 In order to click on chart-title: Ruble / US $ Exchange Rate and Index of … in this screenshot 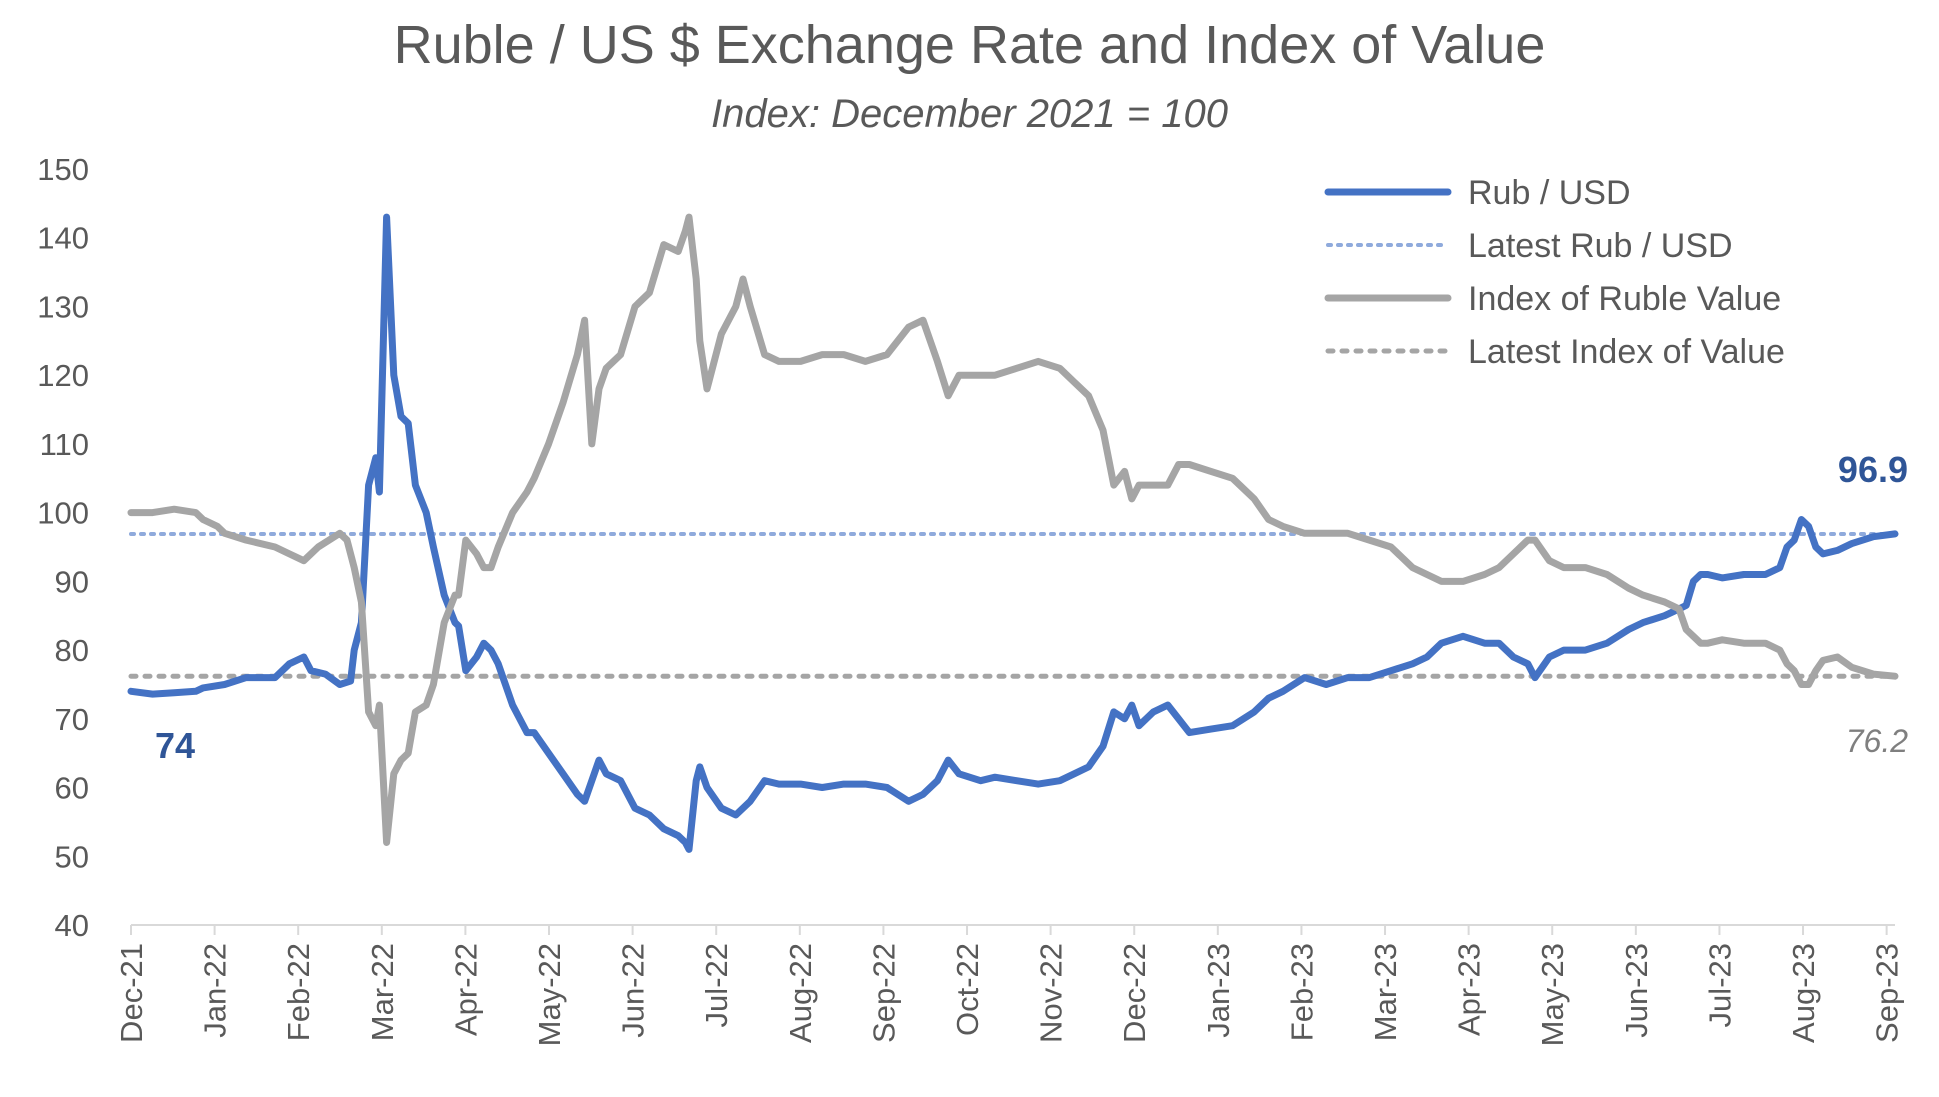, I will do `click(969, 45)`.